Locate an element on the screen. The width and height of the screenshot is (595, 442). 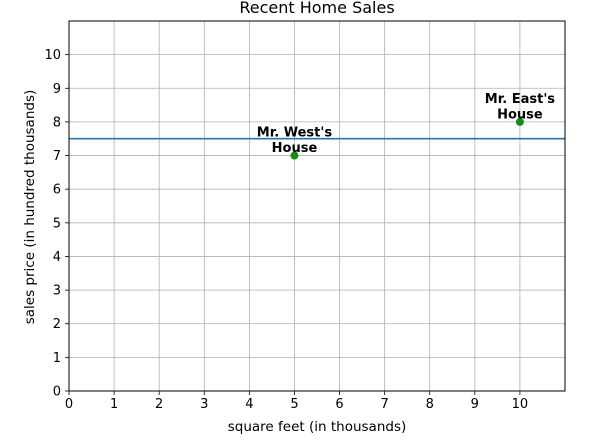
x-axis-label: square feet (in thousands) is located at coordinates (317, 427).